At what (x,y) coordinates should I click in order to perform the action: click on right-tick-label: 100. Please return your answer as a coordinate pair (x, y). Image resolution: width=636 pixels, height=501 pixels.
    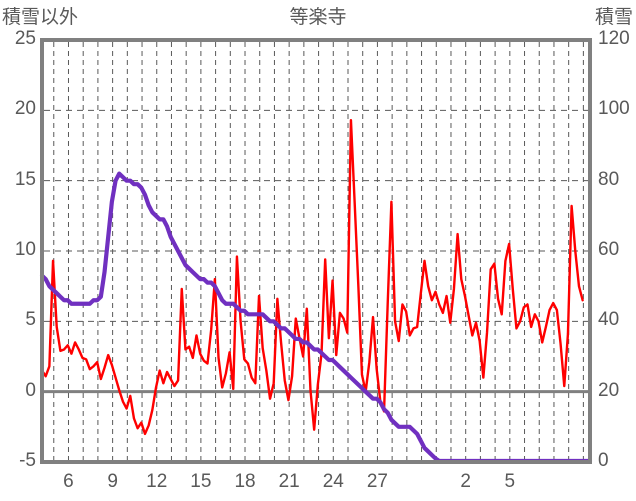
    Looking at the image, I should click on (614, 109).